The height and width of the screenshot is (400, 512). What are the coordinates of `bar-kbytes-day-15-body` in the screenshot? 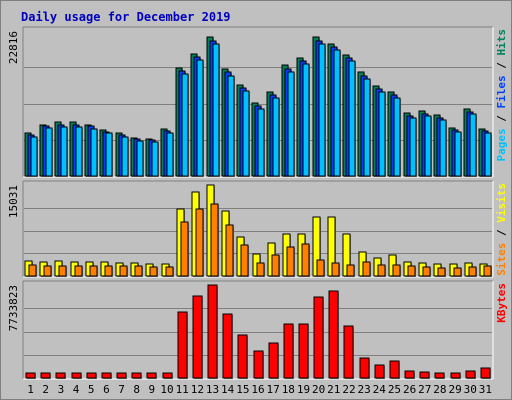 It's located at (242, 356).